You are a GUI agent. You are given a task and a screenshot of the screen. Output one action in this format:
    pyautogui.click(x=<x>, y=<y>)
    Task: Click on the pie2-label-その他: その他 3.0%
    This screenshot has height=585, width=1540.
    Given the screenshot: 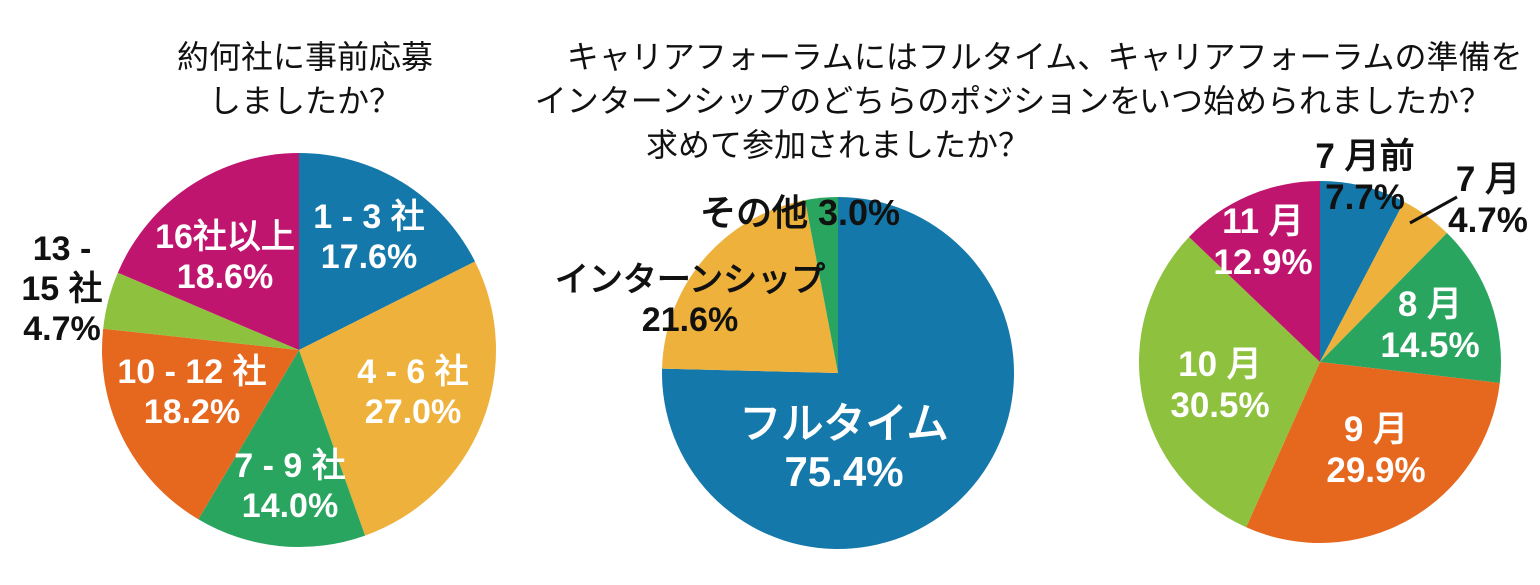 What is the action you would take?
    pyautogui.click(x=800, y=213)
    